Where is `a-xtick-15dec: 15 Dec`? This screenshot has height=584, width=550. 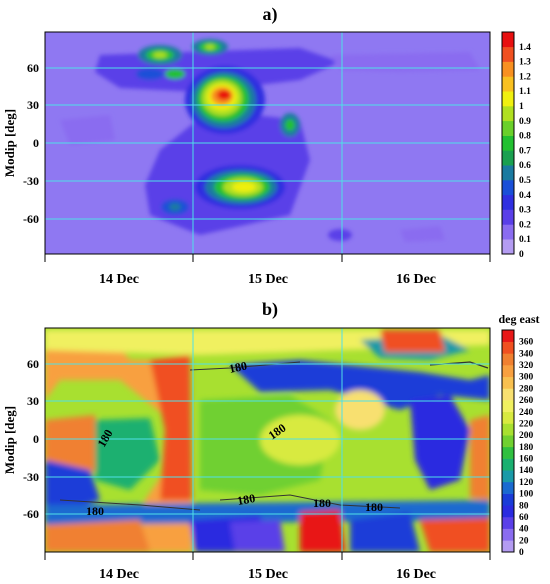
a-xtick-15dec: 15 Dec is located at coordinates (268, 279).